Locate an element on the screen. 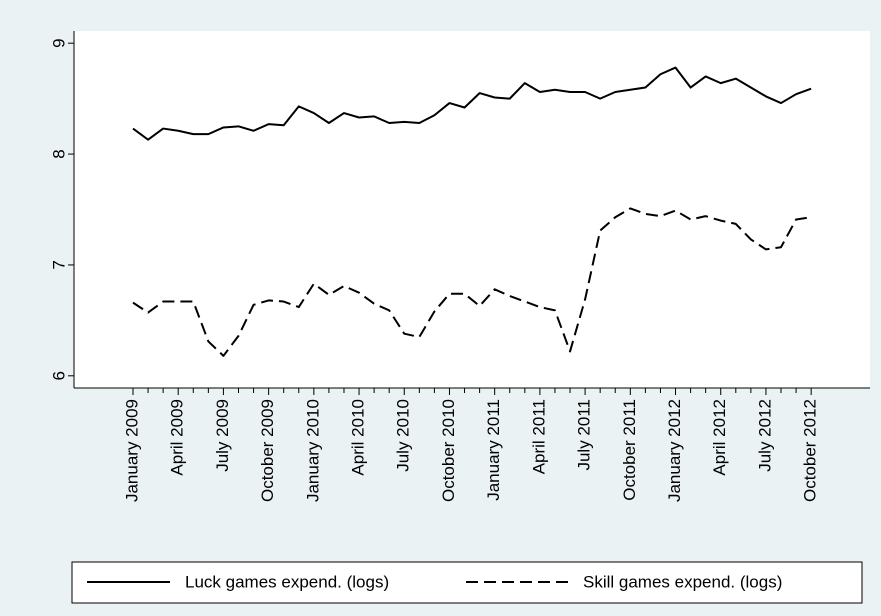 Image resolution: width=881 pixels, height=616 pixels. x-tick-label: April 2012 is located at coordinates (719, 437).